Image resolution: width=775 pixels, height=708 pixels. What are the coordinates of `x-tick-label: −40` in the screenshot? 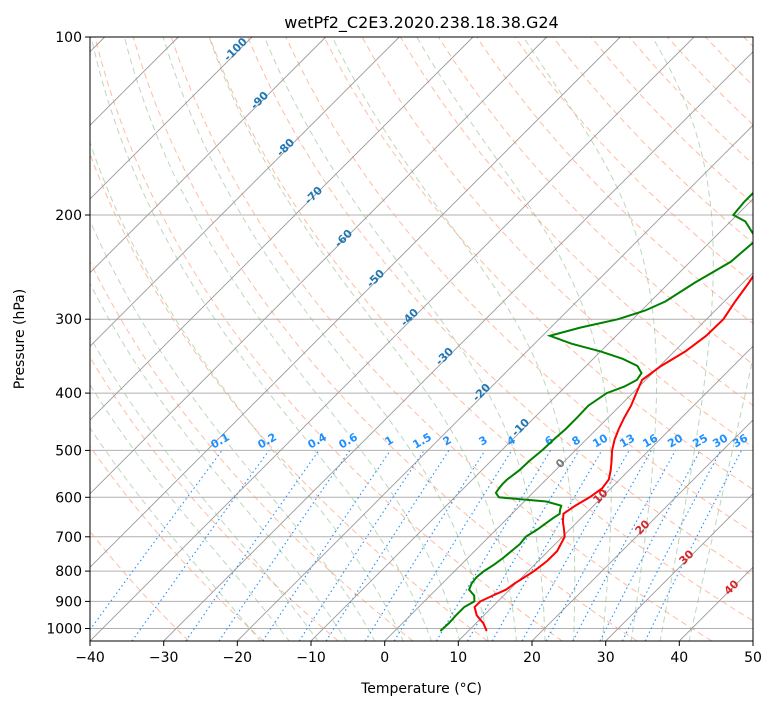 It's located at (90, 658).